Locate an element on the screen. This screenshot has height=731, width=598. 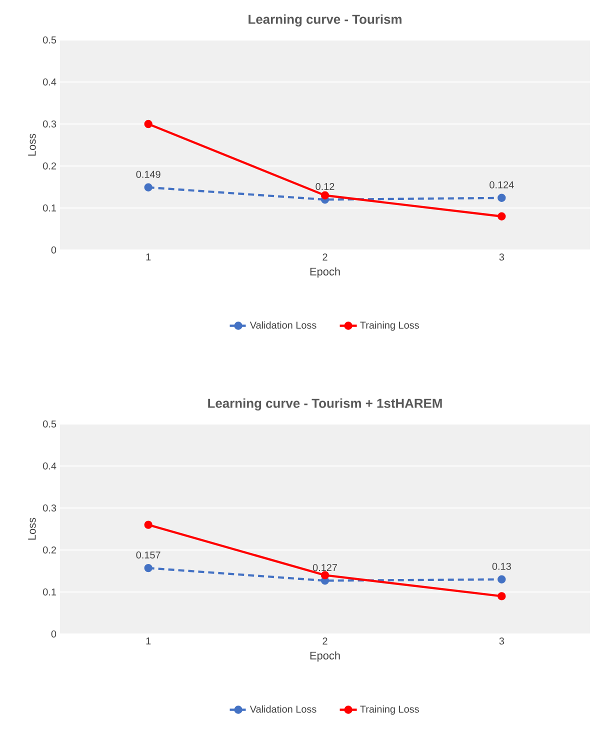
chart-title: Learning curve - Tourism is located at coordinates (325, 20).